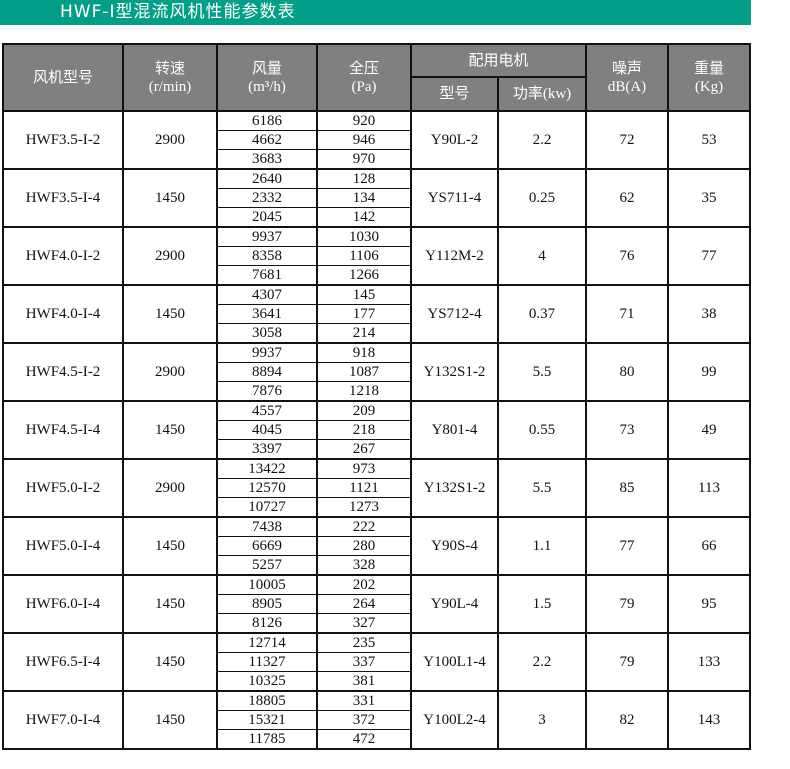 The width and height of the screenshot is (790, 769). Describe the element at coordinates (267, 333) in the screenshot. I see `flow-cell: 3058` at that location.